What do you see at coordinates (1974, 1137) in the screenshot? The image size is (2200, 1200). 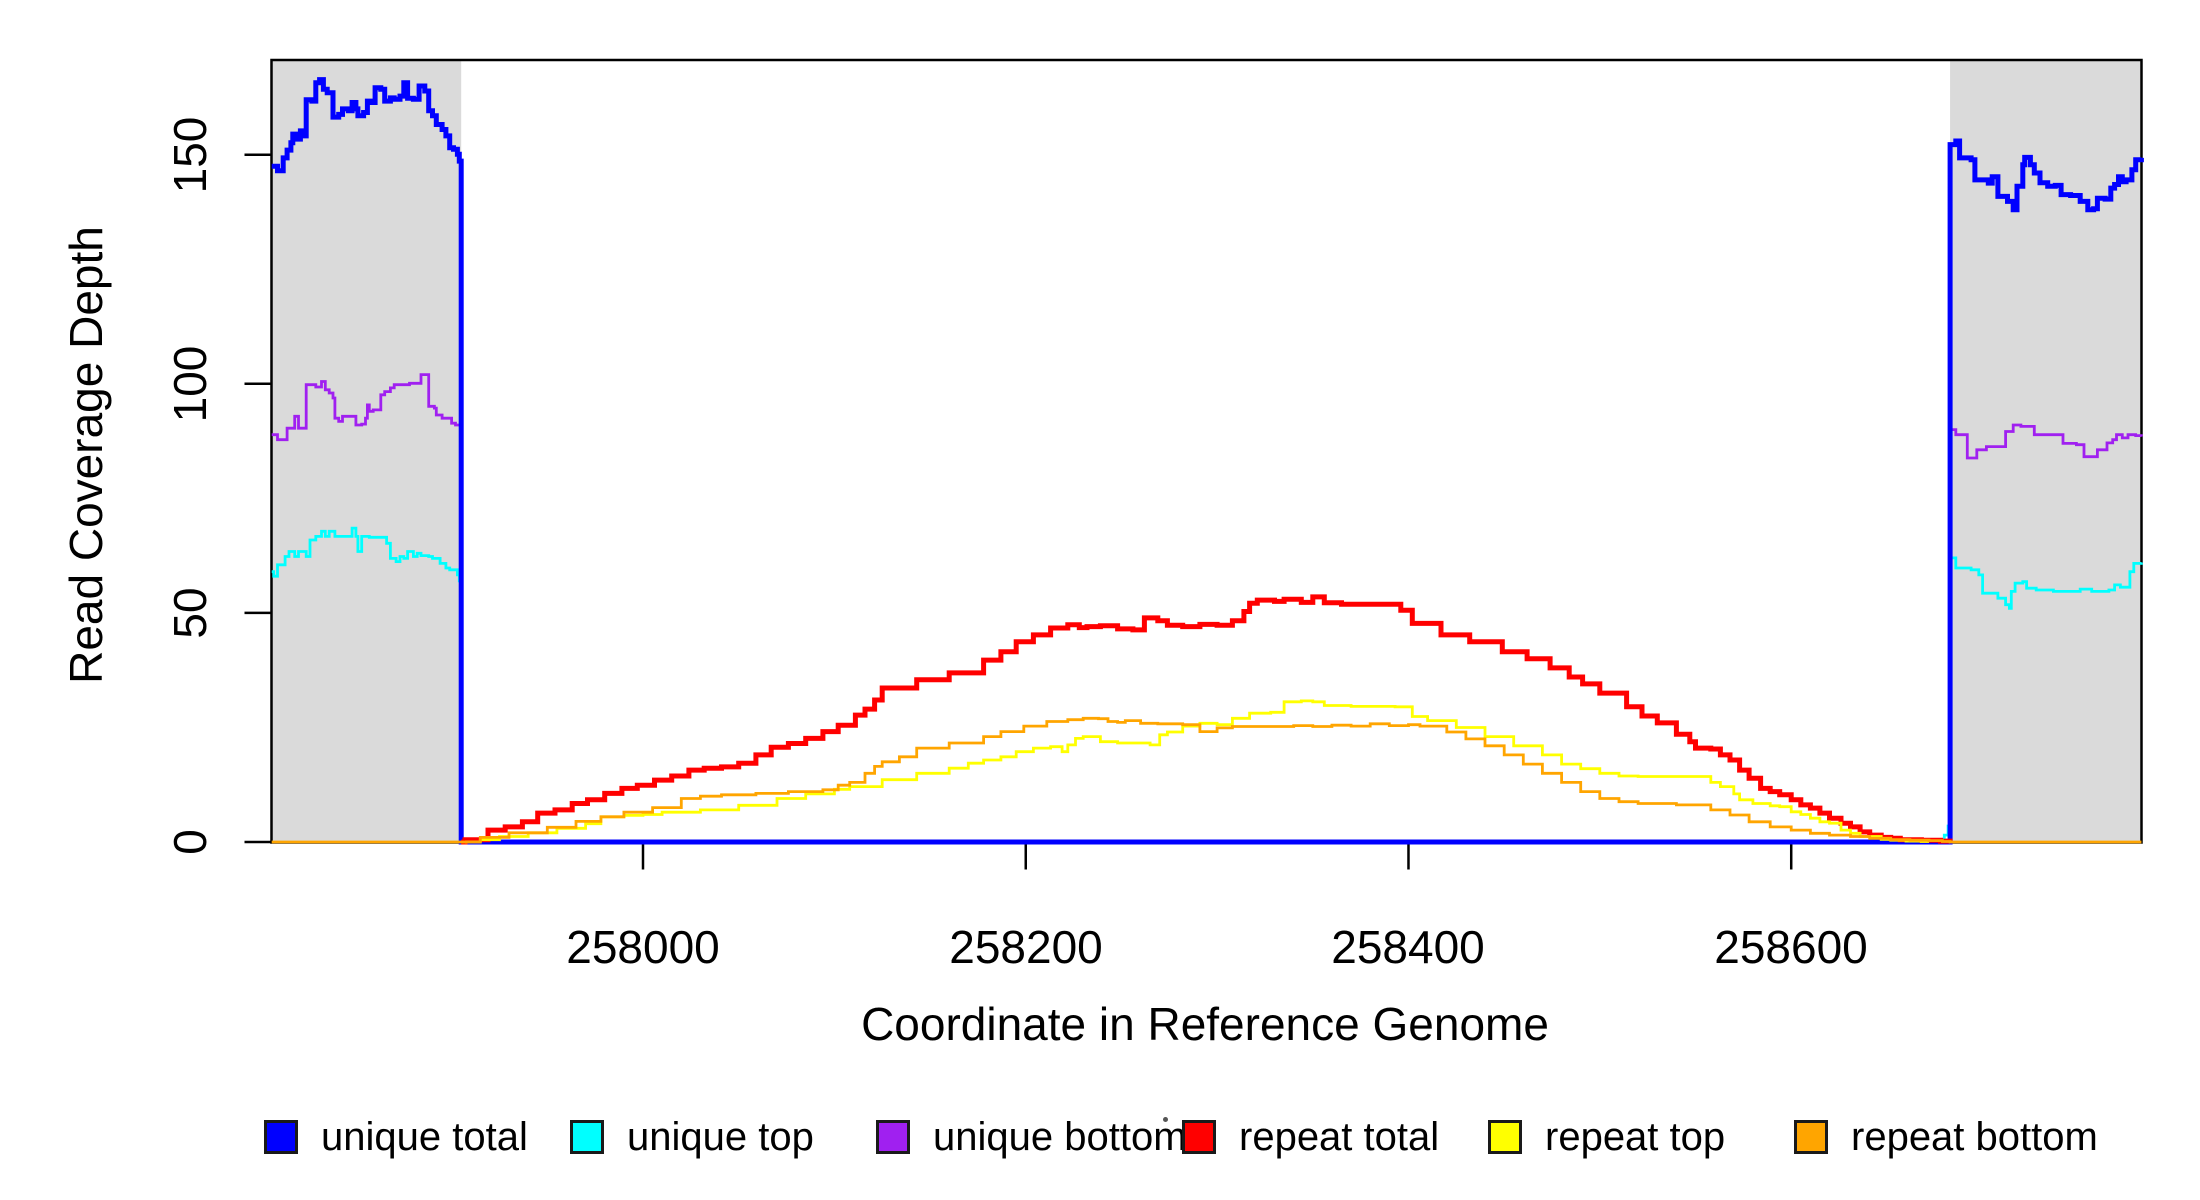 I see `legend-label-repeat-bottom: repeat bottom` at bounding box center [1974, 1137].